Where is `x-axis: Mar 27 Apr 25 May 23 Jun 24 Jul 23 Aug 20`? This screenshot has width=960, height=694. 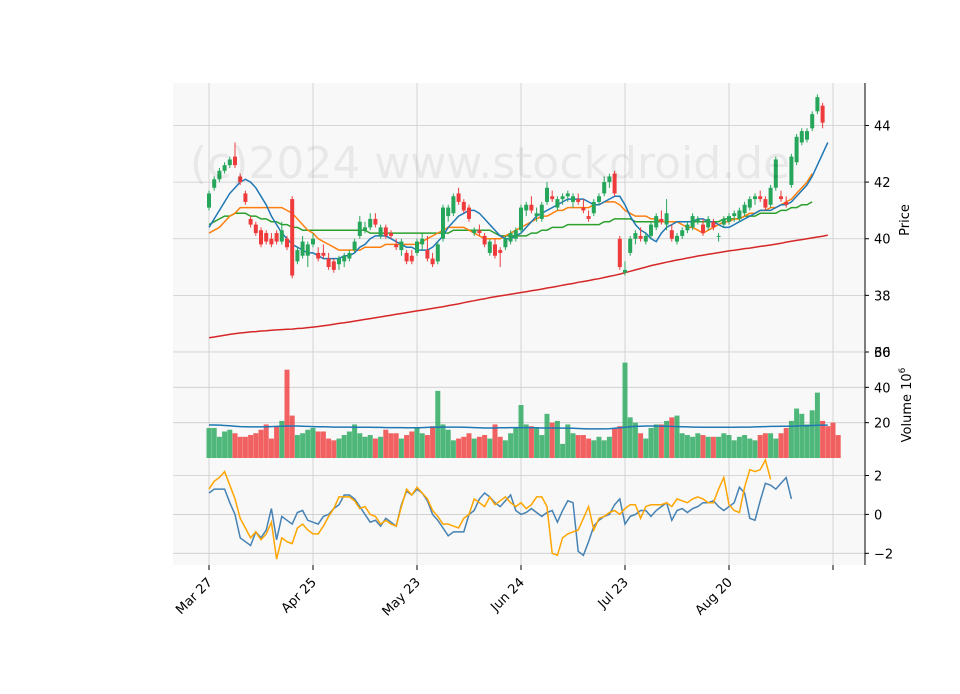 x-axis: Mar 27 Apr 25 May 23 Jun 24 Jul 23 Aug 20 is located at coordinates (503, 592).